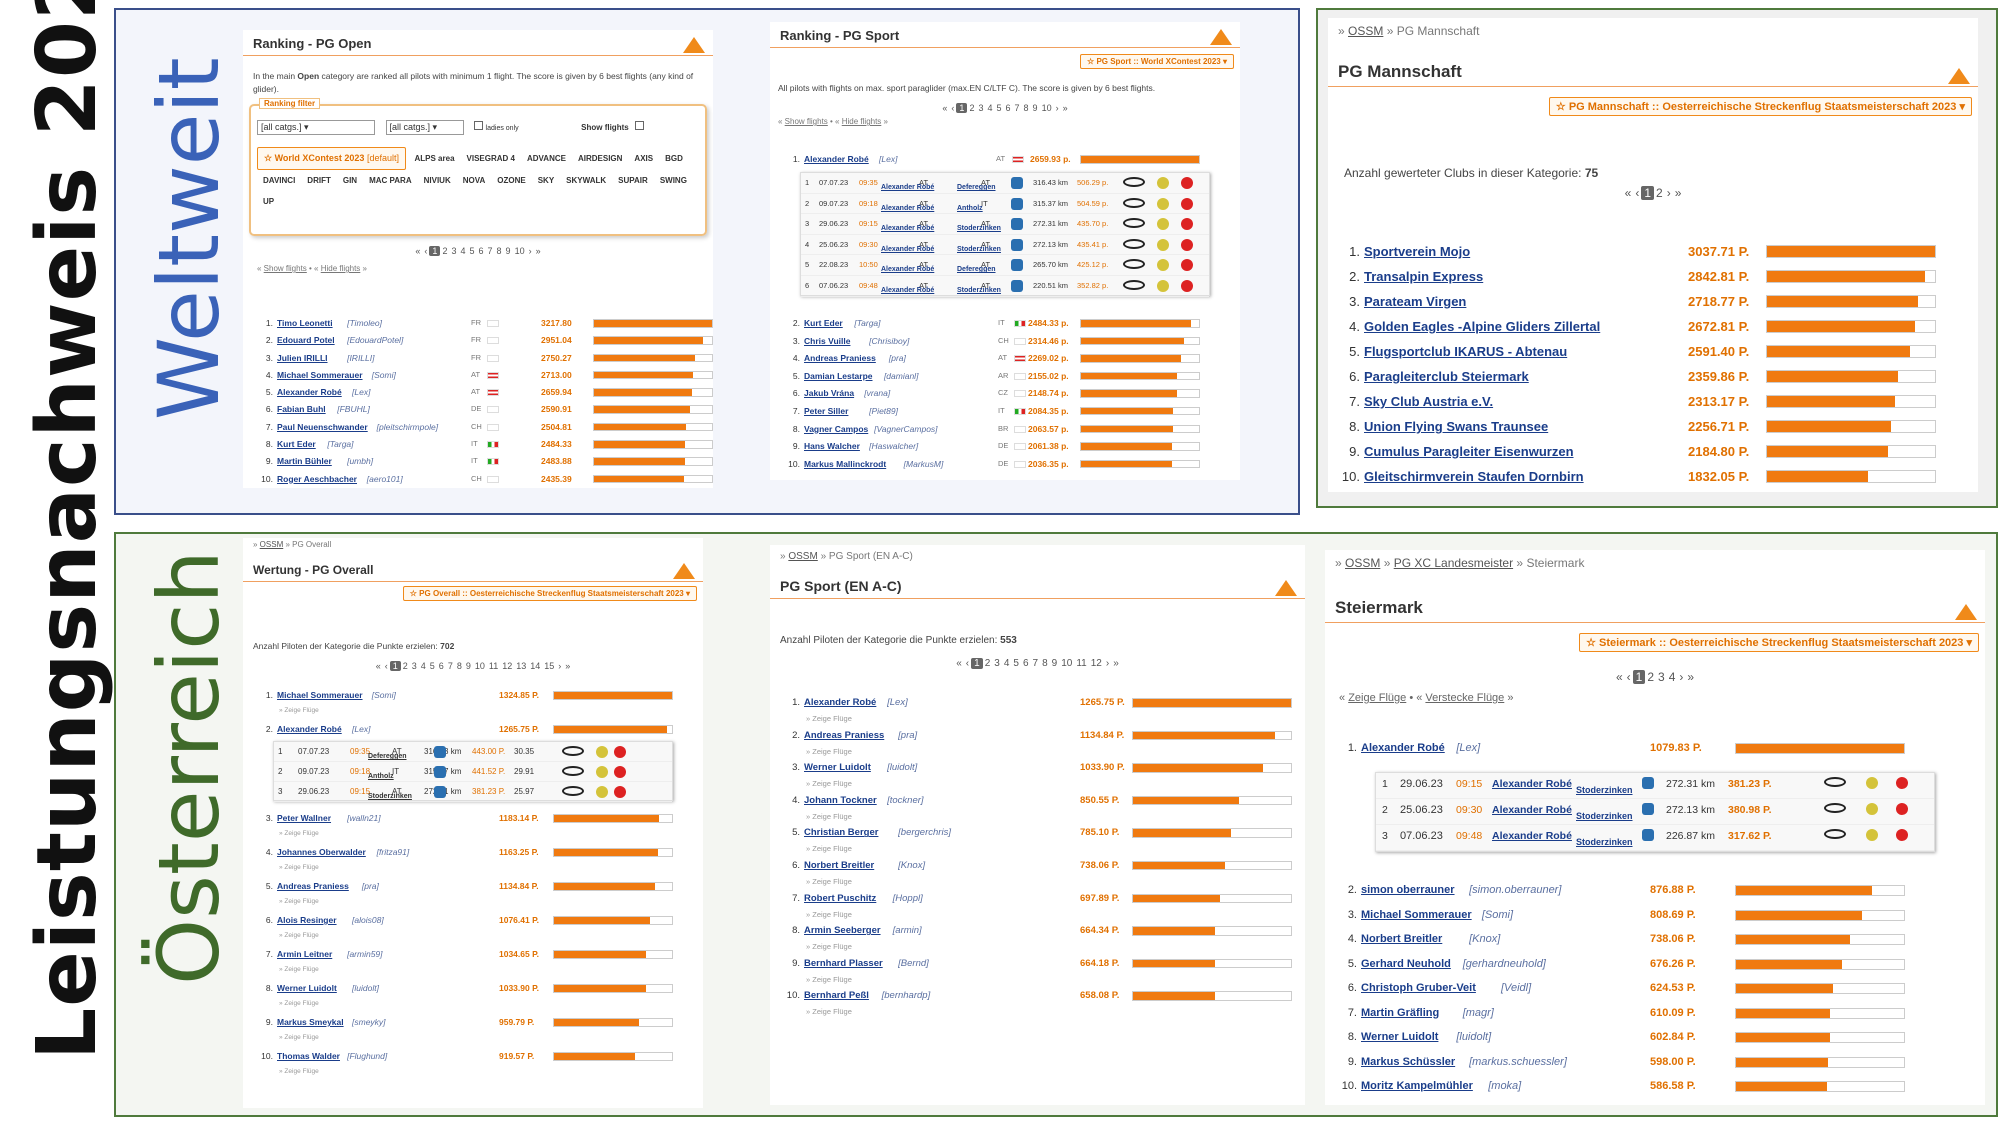 The height and width of the screenshot is (1121, 2000). Describe the element at coordinates (826, 410) in the screenshot. I see `pilot-name-link: Peter Siller` at that location.